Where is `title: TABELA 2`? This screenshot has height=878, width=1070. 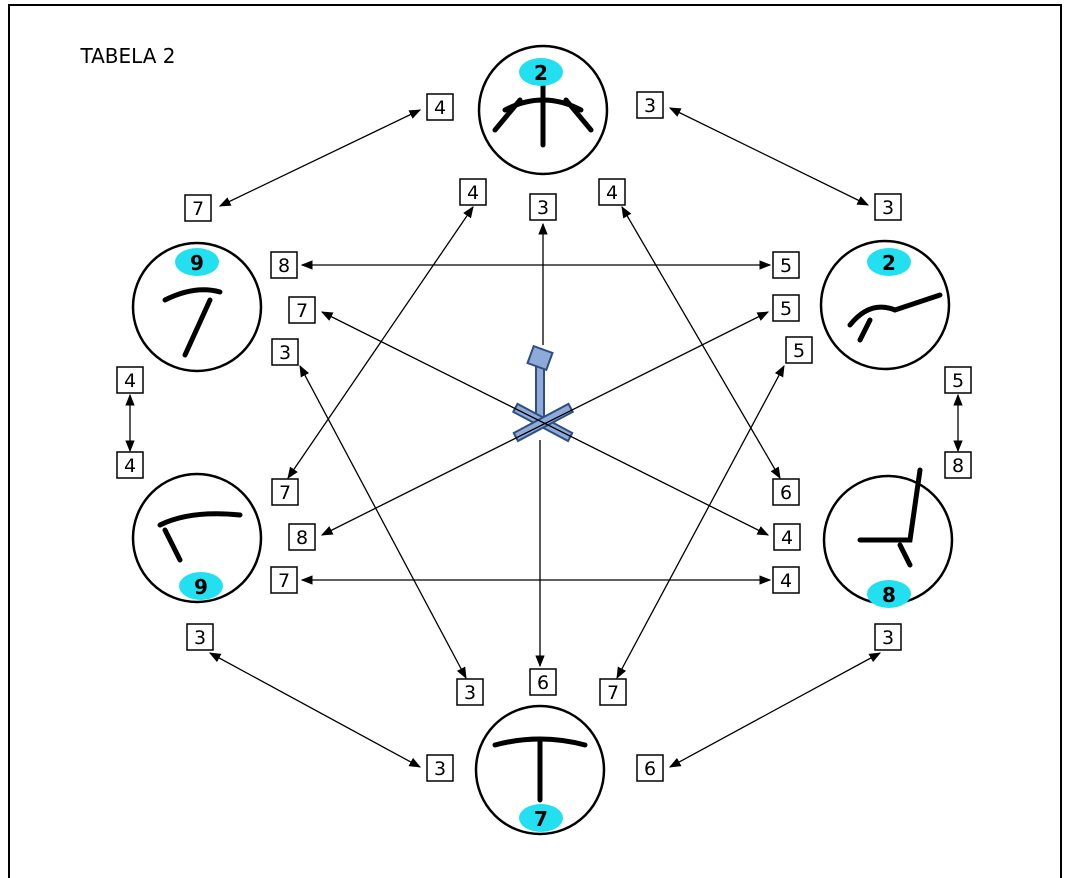
title: TABELA 2 is located at coordinates (127, 56).